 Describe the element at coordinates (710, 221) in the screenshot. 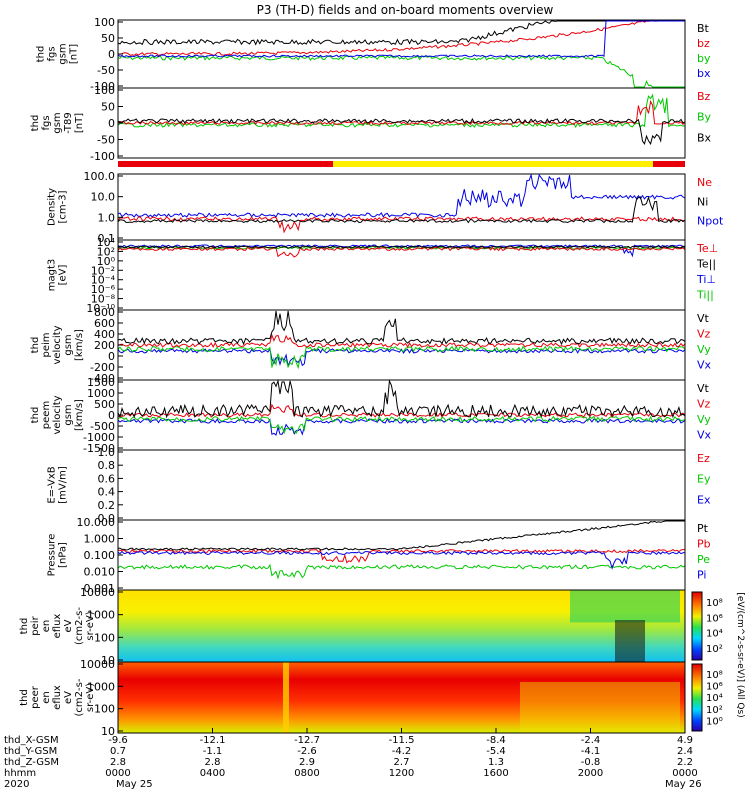

I see `legend-entry: Npot` at that location.